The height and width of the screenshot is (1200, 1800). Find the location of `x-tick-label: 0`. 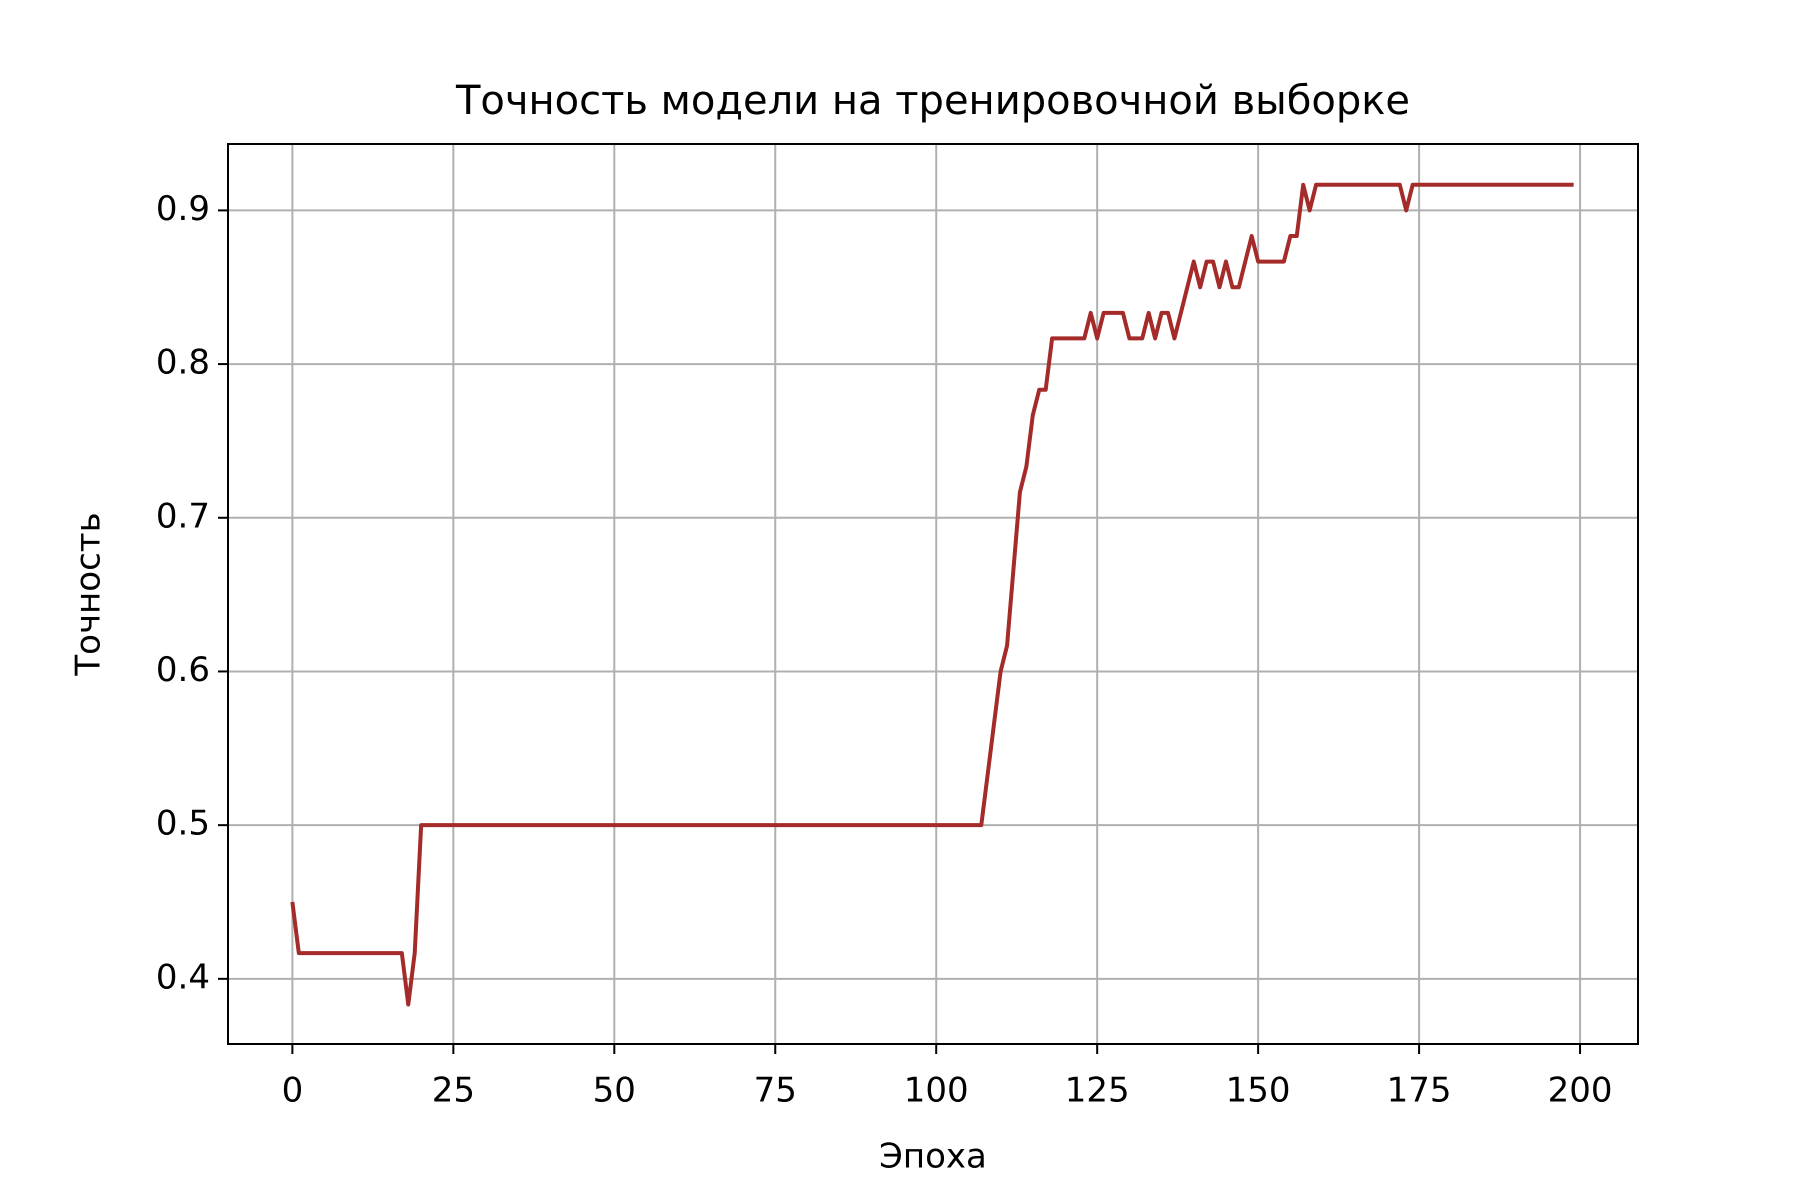

x-tick-label: 0 is located at coordinates (293, 1091).